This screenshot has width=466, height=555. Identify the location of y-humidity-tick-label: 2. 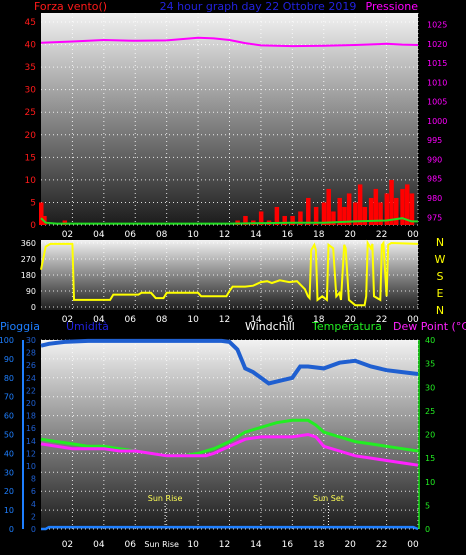
(33, 516).